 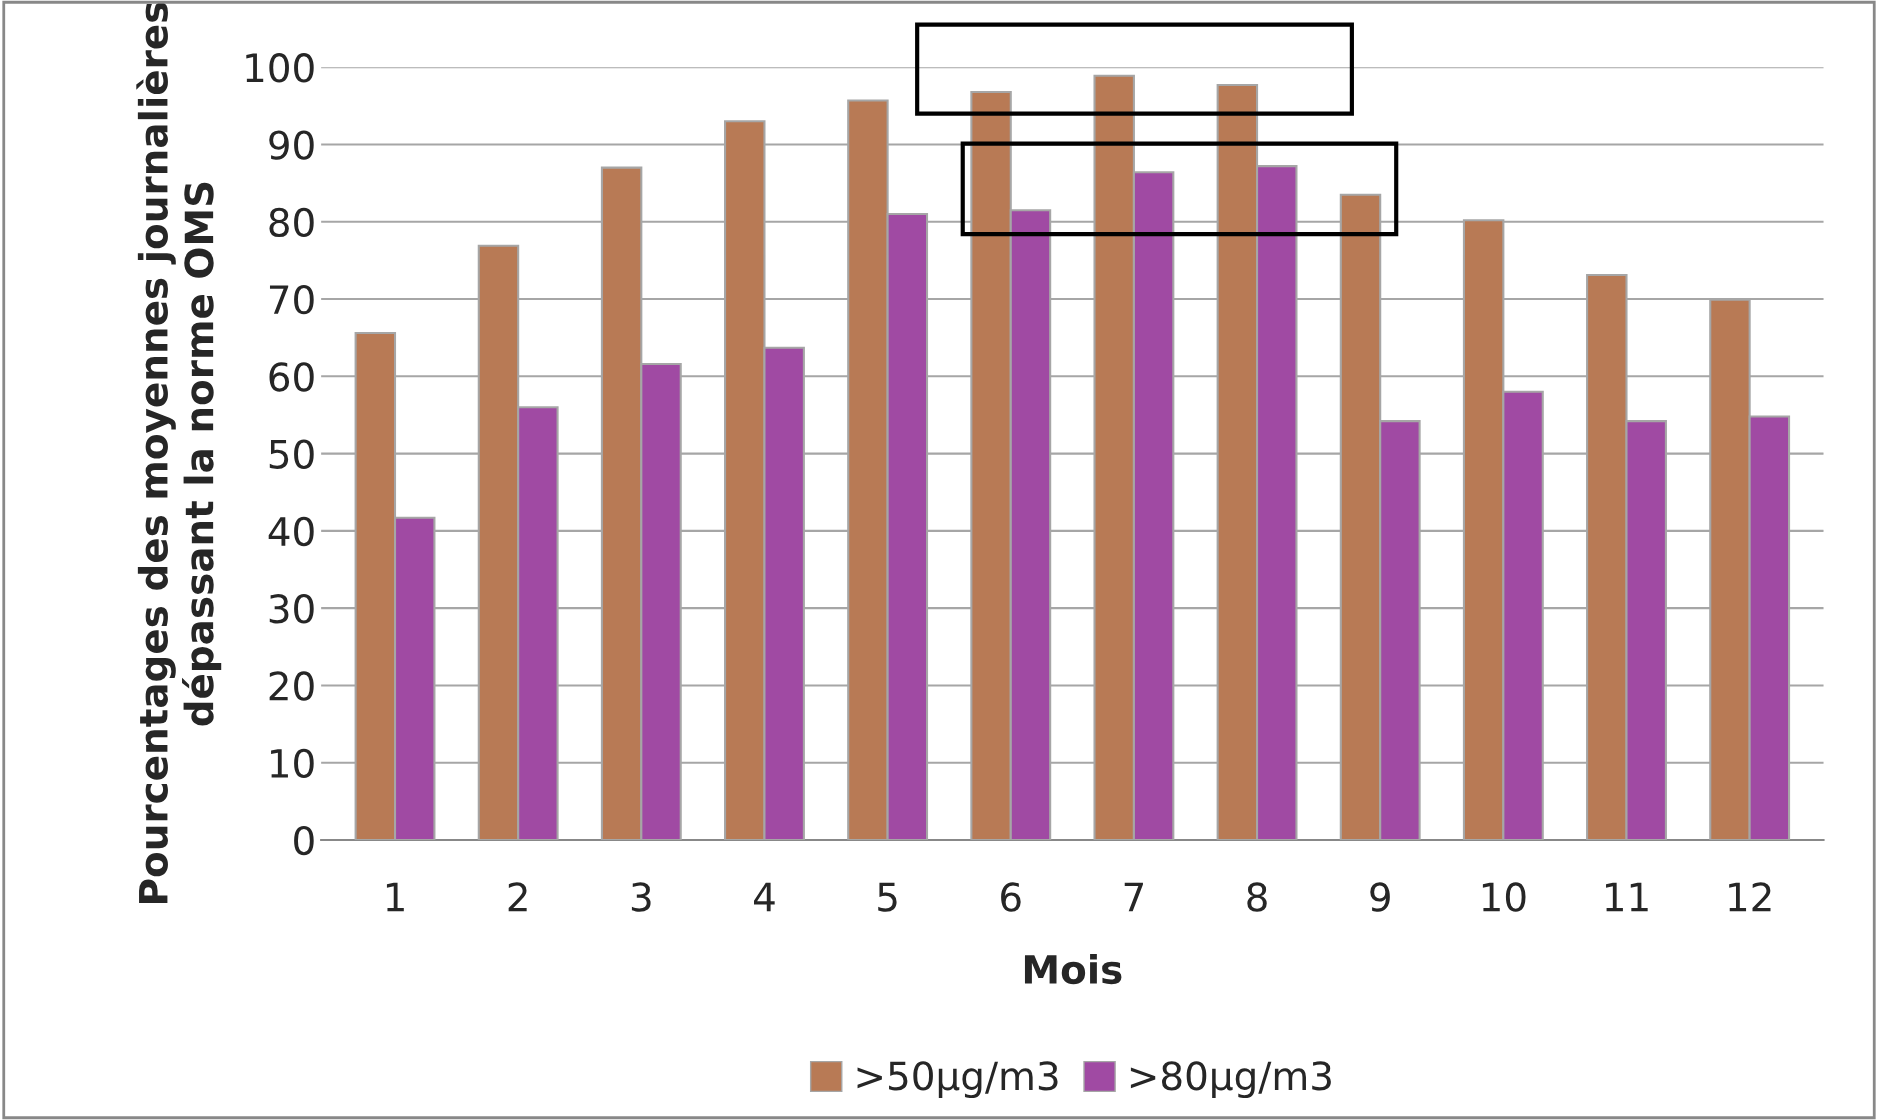 I want to click on y-tick-label: 20, so click(x=291, y=686).